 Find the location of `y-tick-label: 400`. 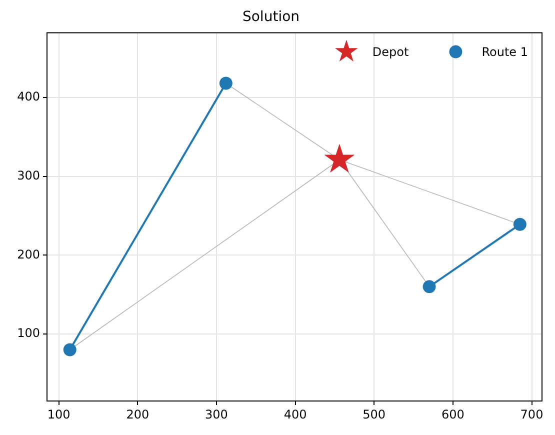

y-tick-label: 400 is located at coordinates (28, 97).